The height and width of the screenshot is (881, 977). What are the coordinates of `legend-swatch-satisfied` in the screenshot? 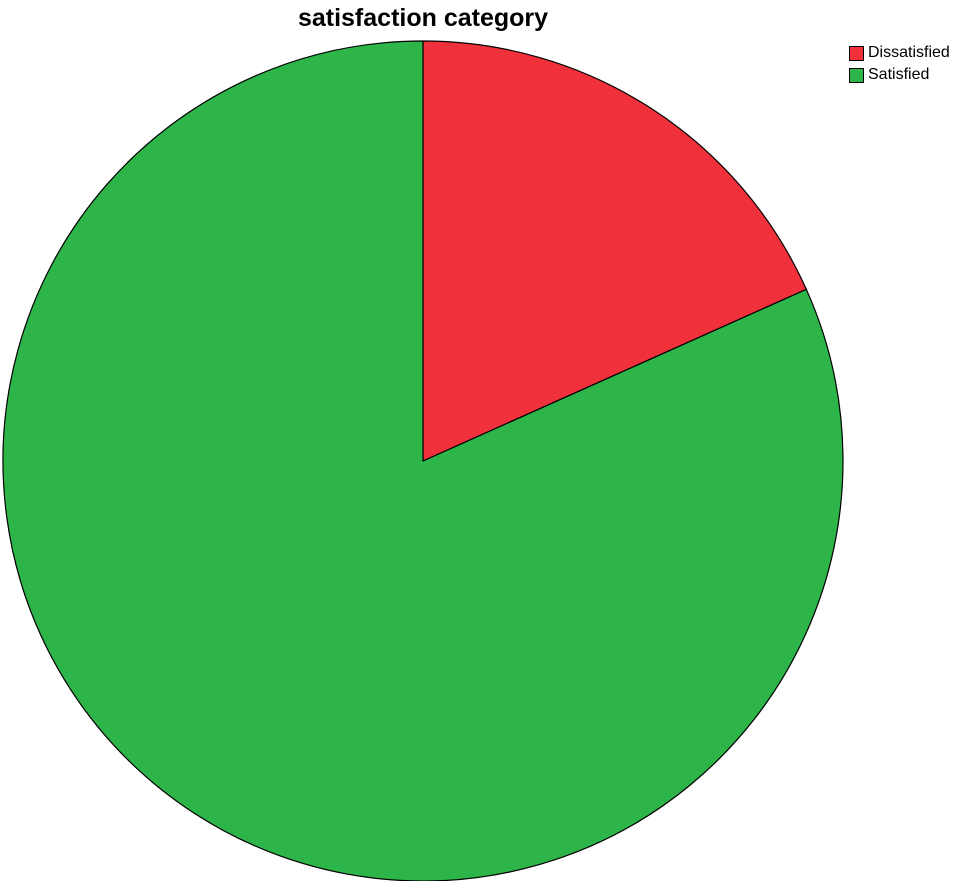 It's located at (856, 75).